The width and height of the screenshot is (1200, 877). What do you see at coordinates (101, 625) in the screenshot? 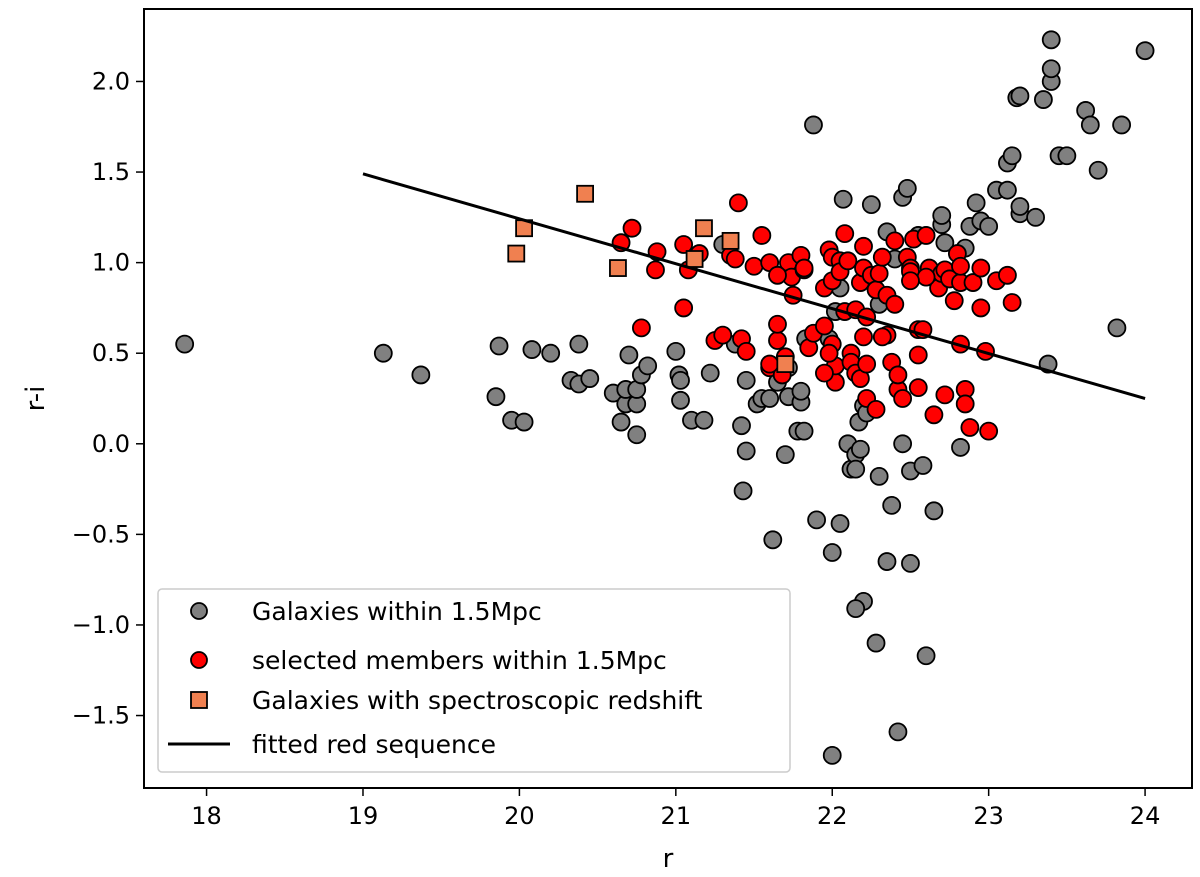
I see `y-tick-label: −1.0` at bounding box center [101, 625].